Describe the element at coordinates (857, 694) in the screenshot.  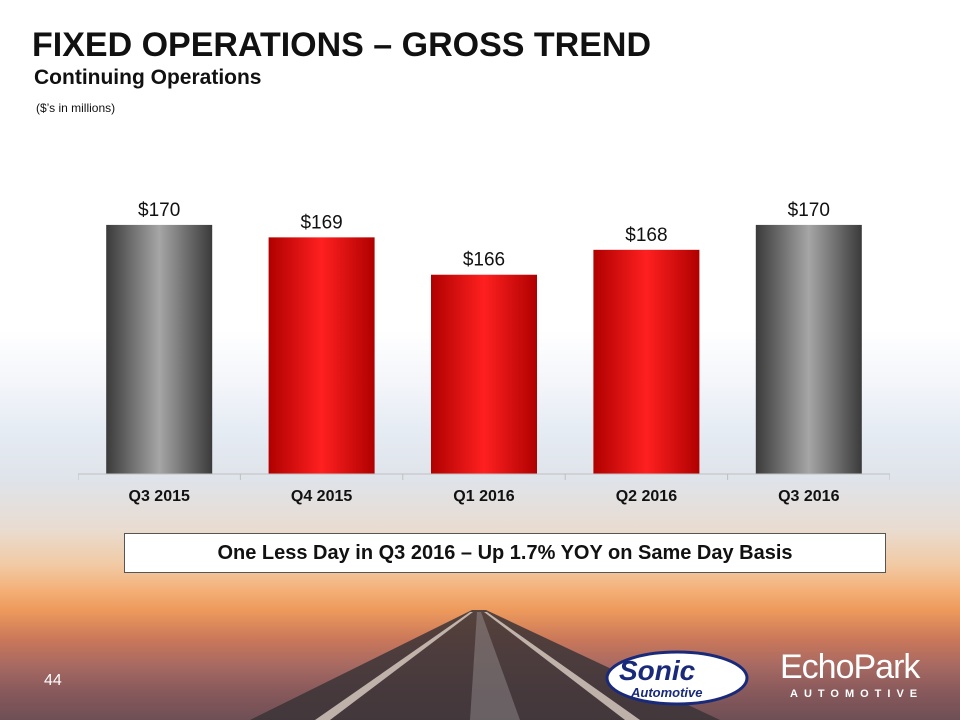
I see `echopark-logo-sub: AUTOMOTIVE` at that location.